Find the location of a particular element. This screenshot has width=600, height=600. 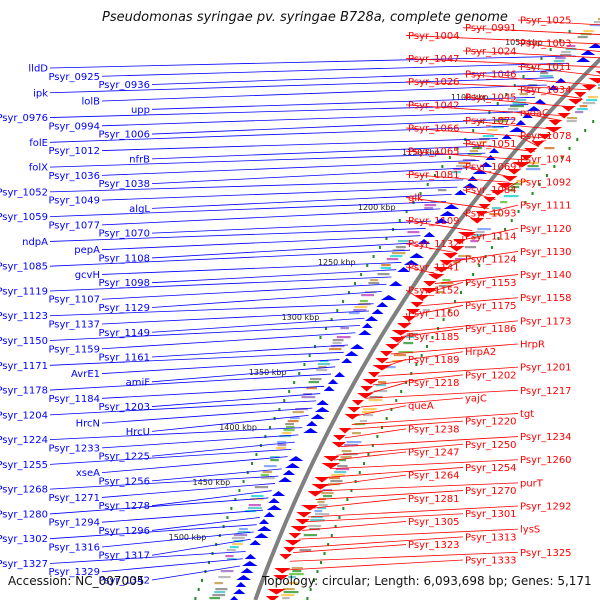

right-gene-label: Psyr_1313 is located at coordinates (491, 537).